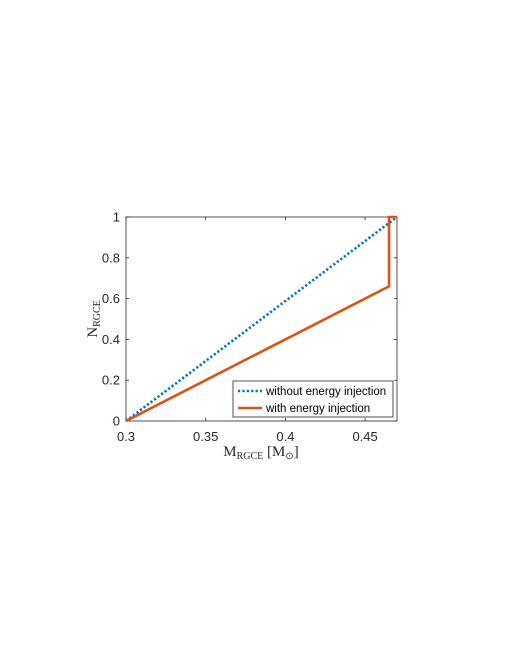 This screenshot has width=510, height=660. Describe the element at coordinates (111, 298) in the screenshot. I see `y-tick-label: 0.6` at that location.